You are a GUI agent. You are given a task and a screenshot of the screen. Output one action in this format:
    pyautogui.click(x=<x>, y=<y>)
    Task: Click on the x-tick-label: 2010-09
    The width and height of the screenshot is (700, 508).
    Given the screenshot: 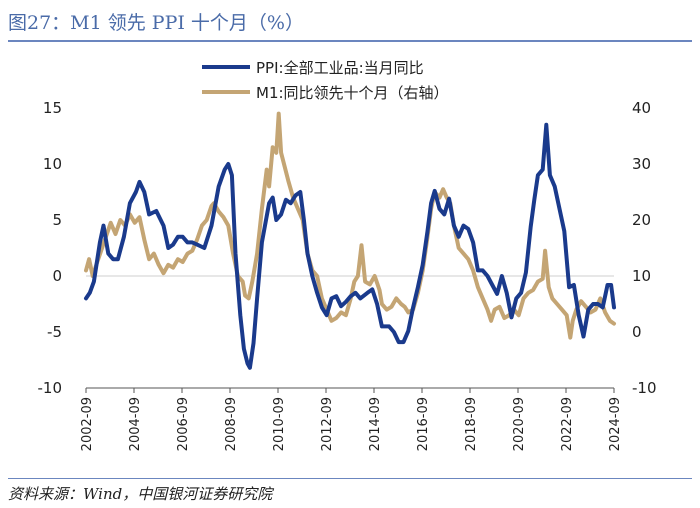 What is the action you would take?
    pyautogui.click(x=279, y=424)
    